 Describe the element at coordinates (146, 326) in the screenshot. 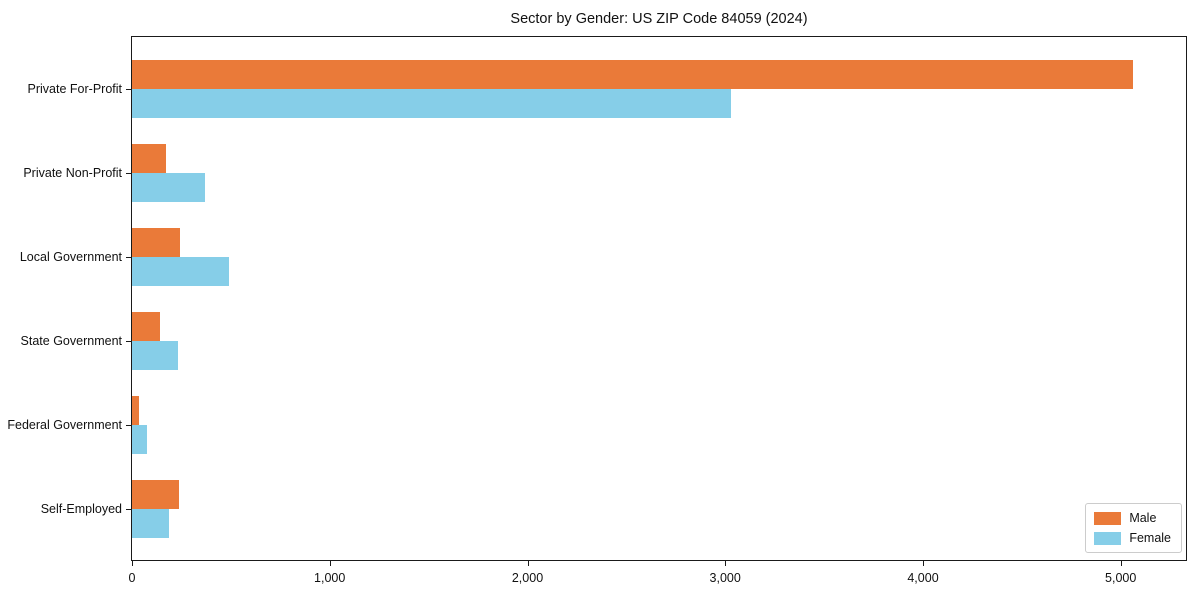

I see `bar-male-state-government` at that location.